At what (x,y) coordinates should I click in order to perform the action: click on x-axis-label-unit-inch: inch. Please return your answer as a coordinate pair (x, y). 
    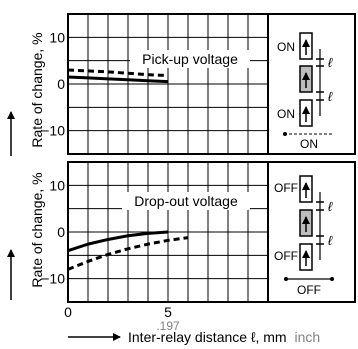
    Looking at the image, I should click on (307, 337).